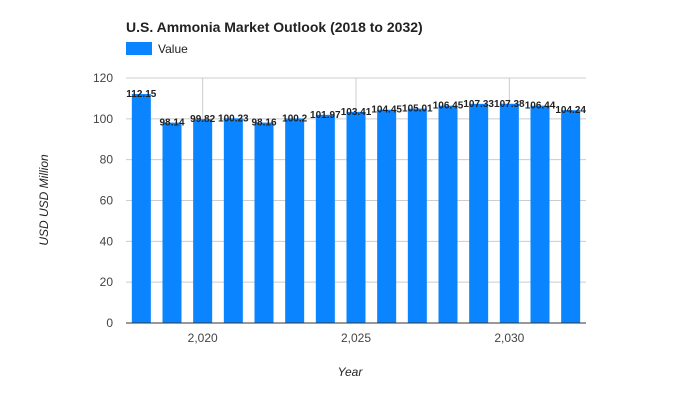 Image resolution: width=700 pixels, height=400 pixels. Describe the element at coordinates (107, 282) in the screenshot. I see `y-tick-label: 20` at that location.